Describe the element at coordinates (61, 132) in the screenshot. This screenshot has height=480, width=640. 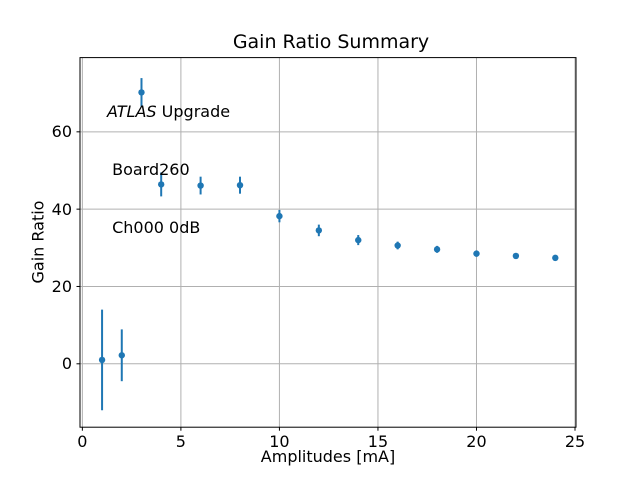
I see `y-tick-label: 60` at that location.